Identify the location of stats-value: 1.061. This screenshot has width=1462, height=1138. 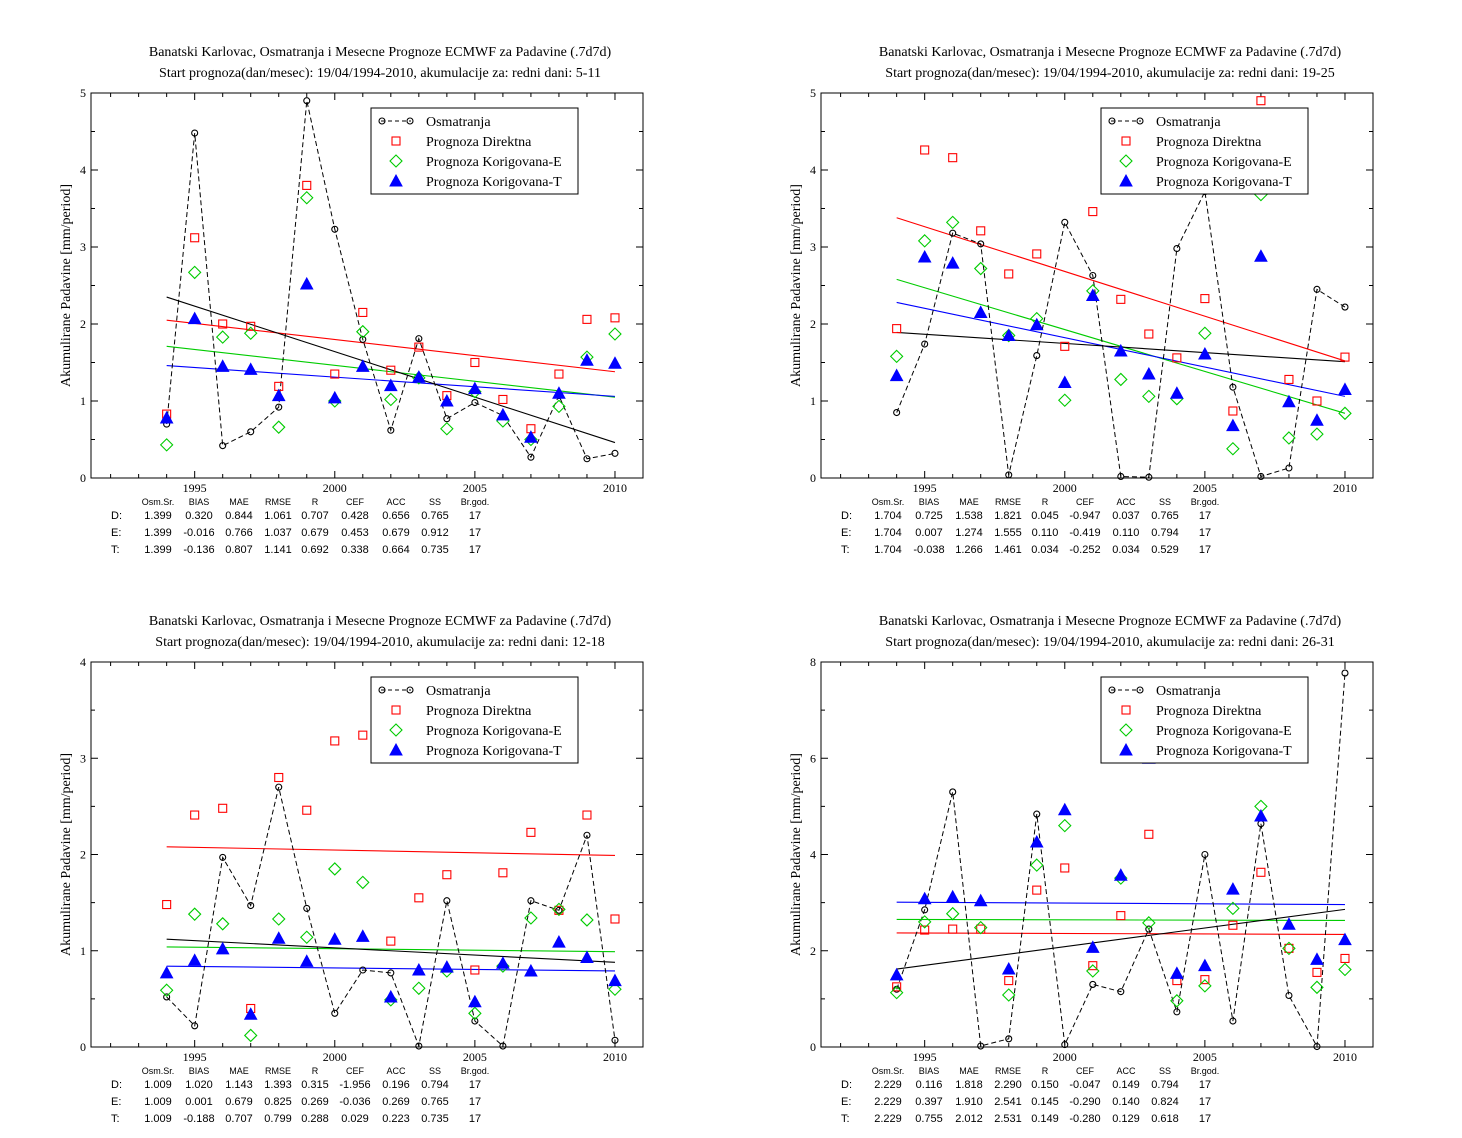
(278, 516).